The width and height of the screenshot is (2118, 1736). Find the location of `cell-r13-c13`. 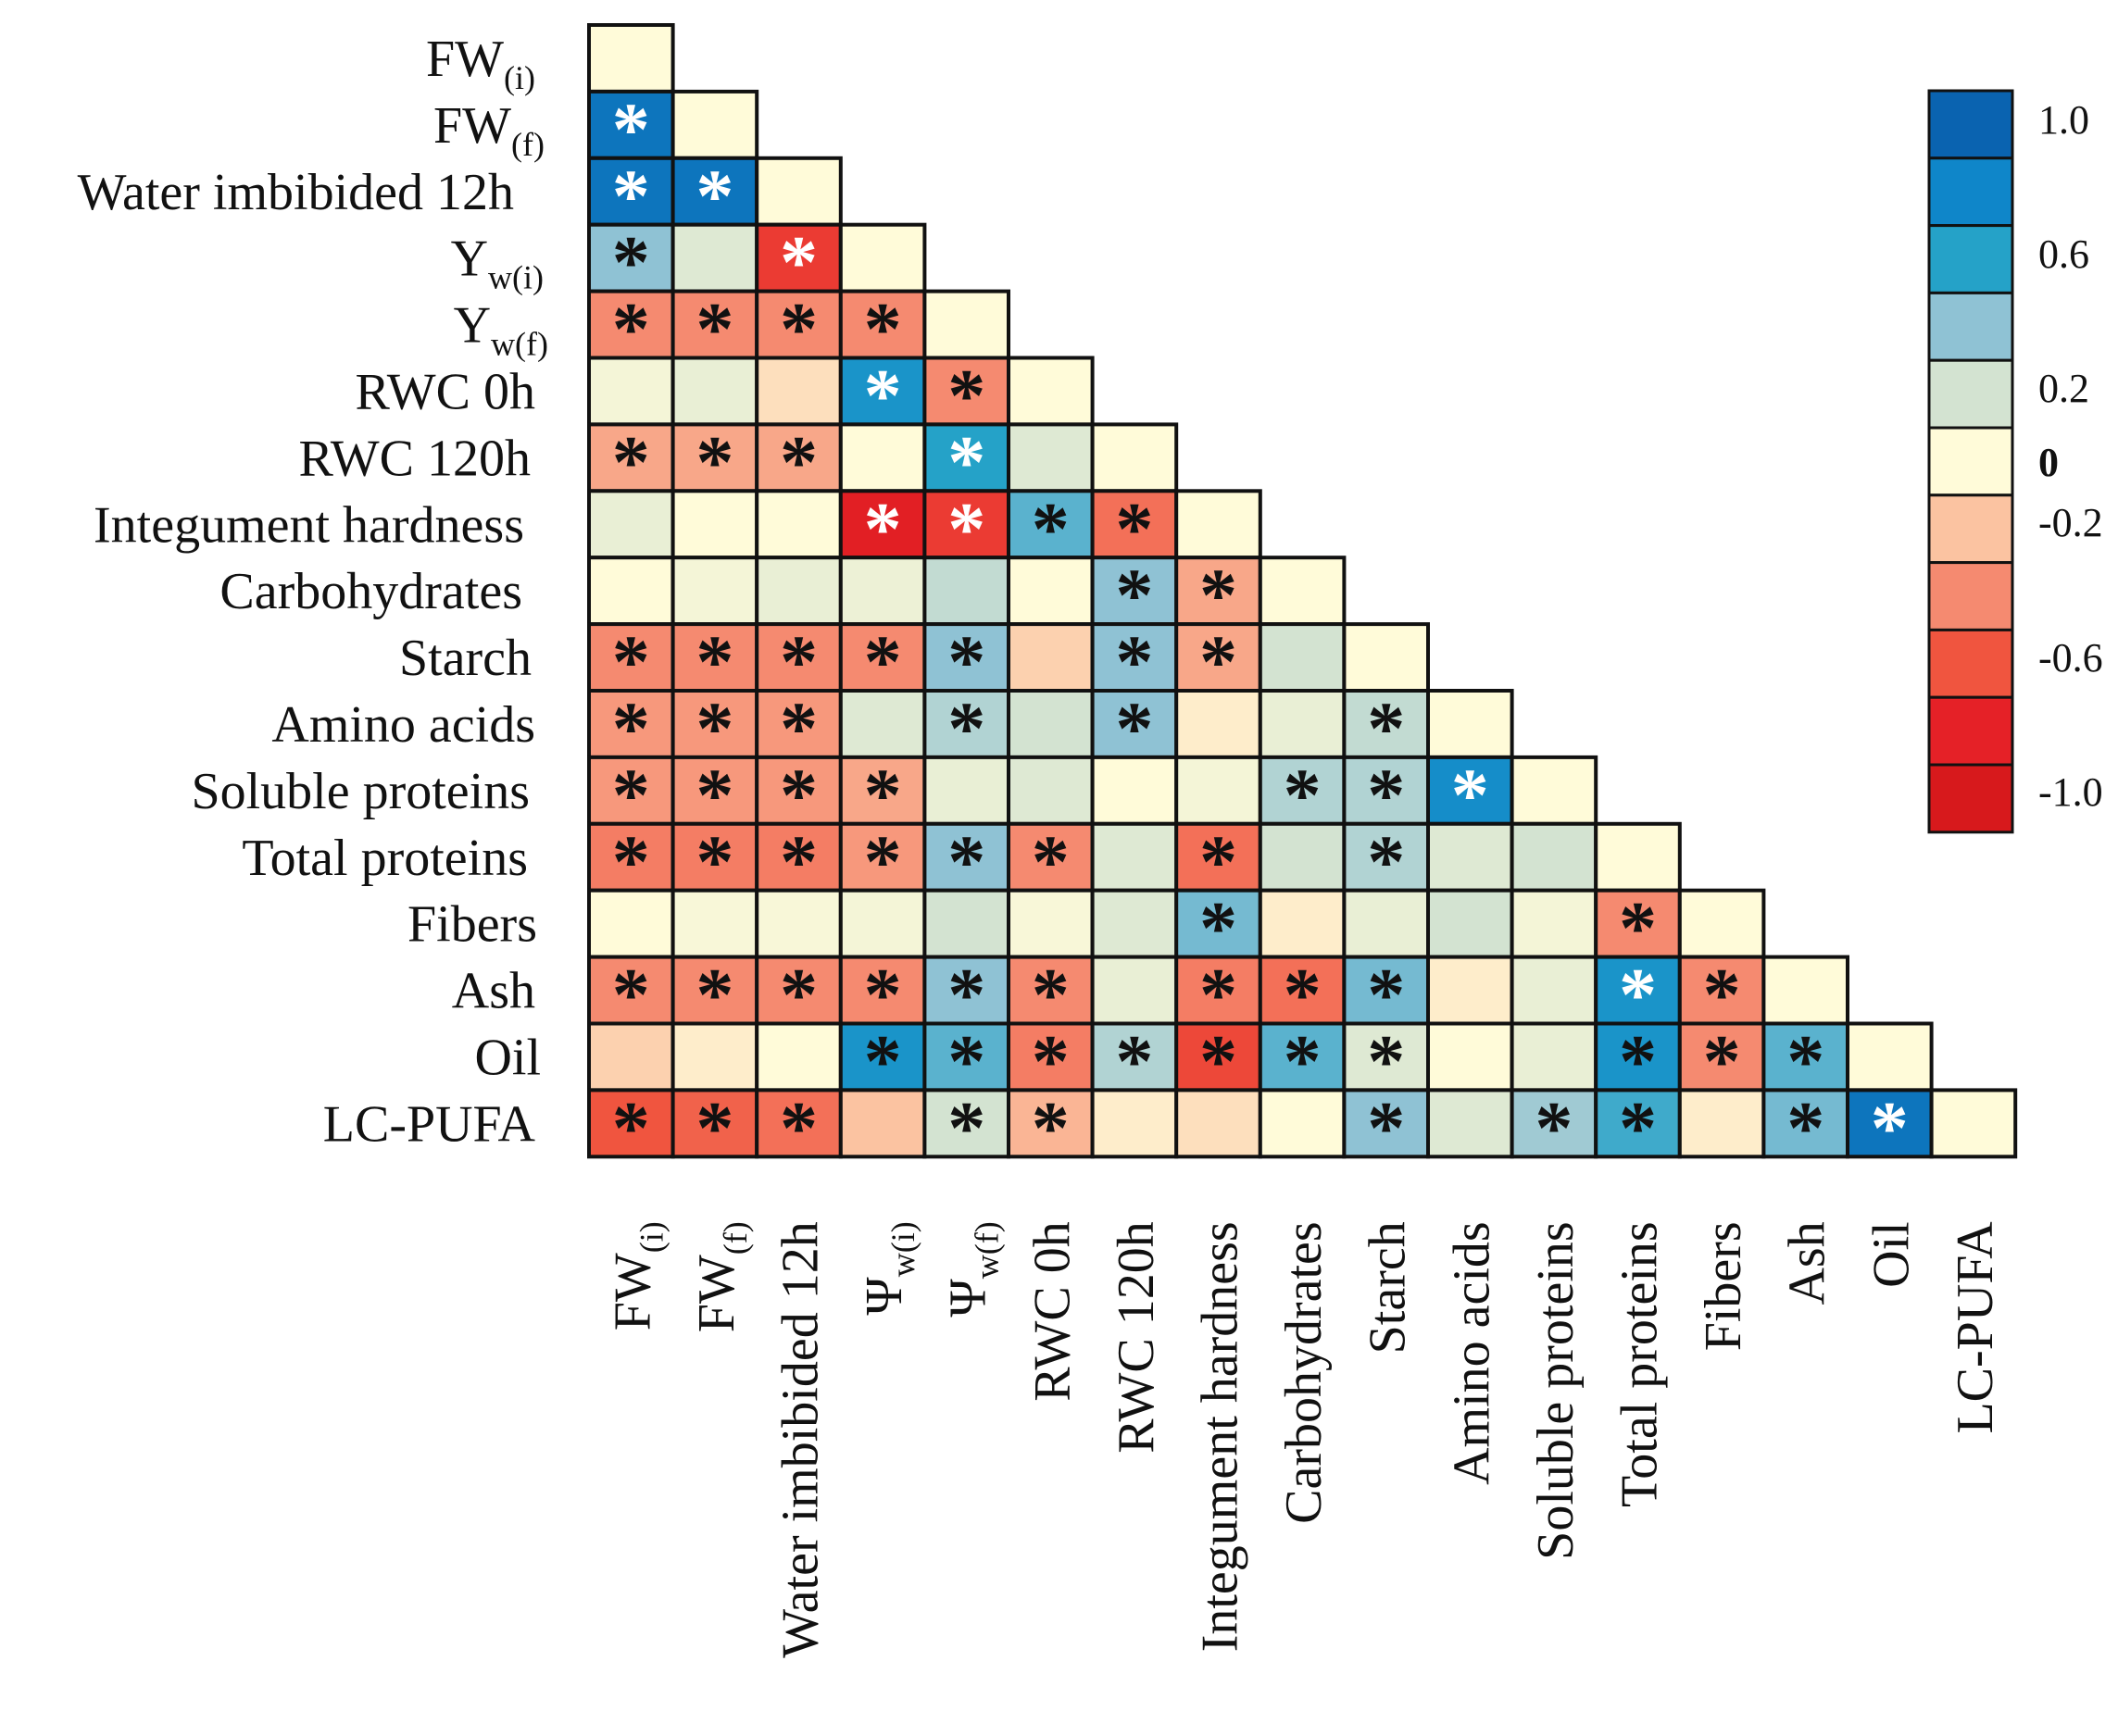

cell-r13-c13 is located at coordinates (1721, 923).